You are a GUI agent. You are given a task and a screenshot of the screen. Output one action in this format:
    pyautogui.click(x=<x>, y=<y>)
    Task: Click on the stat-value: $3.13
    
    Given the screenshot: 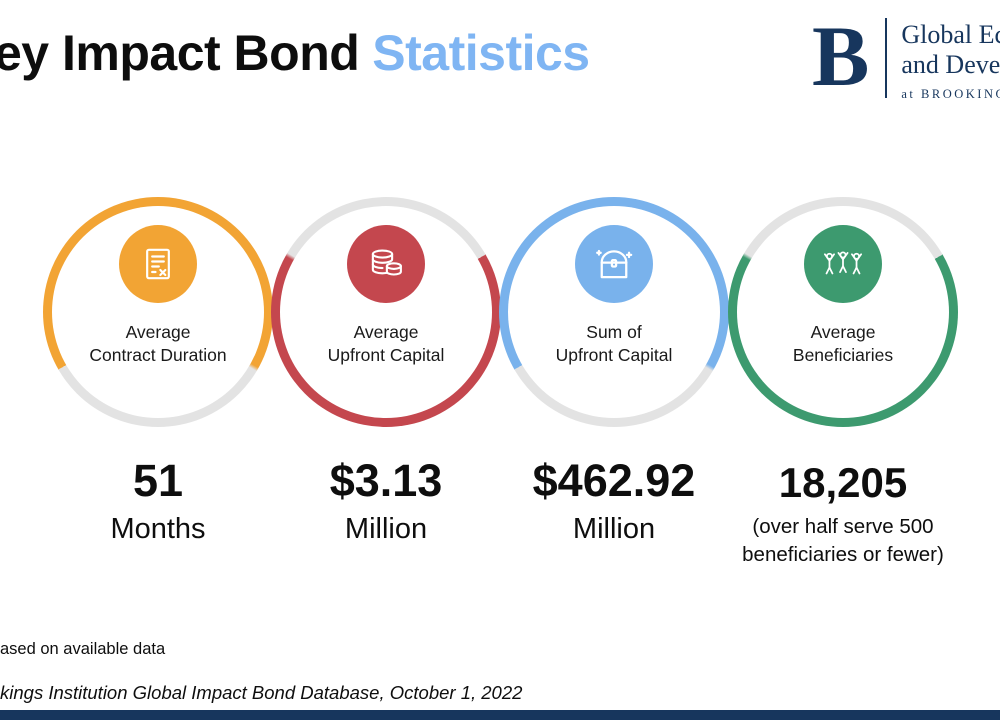 What is the action you would take?
    pyautogui.click(x=386, y=480)
    